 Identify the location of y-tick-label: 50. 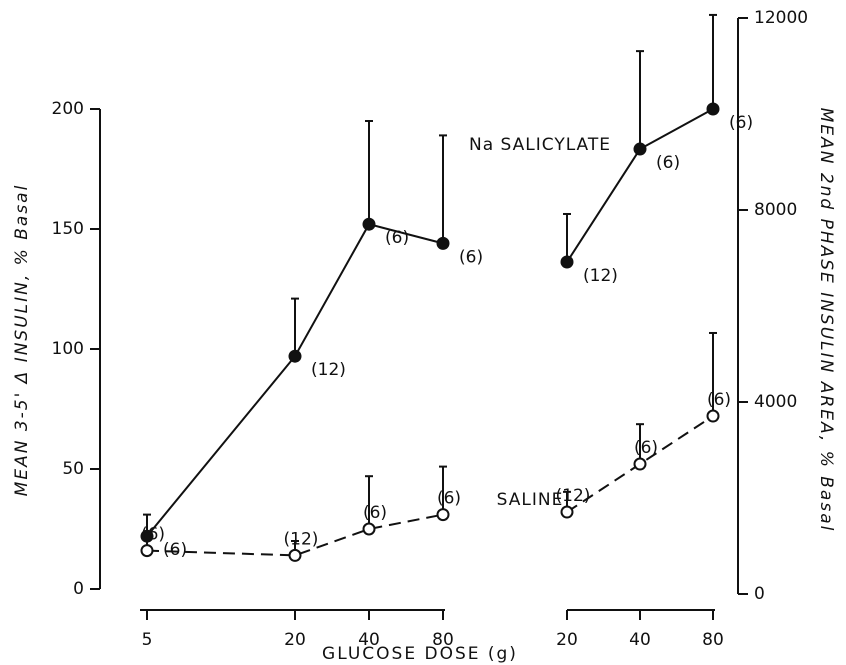
(73, 469).